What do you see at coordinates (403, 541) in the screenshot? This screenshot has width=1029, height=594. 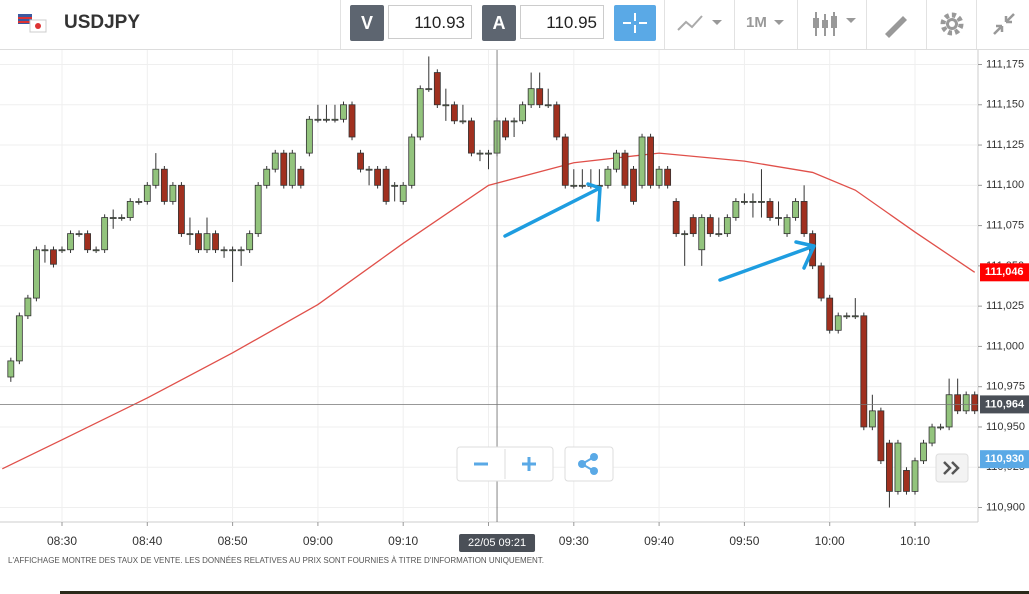 I see `x-tick-label: 09:10` at bounding box center [403, 541].